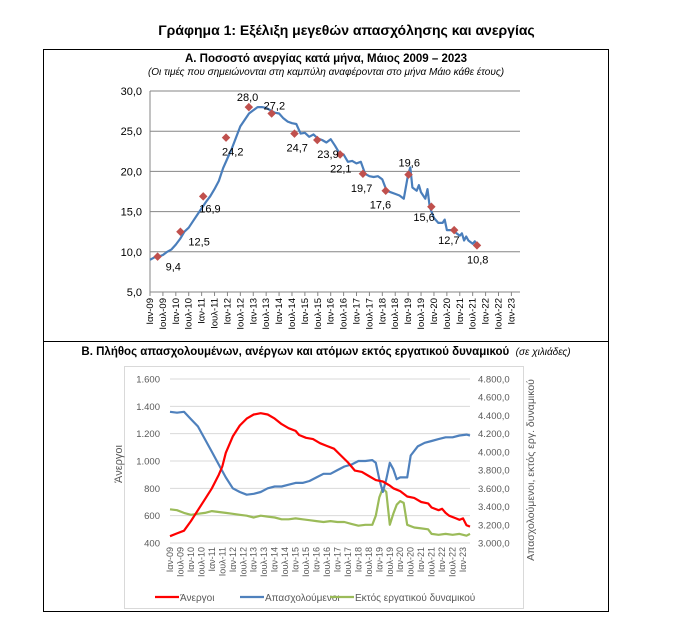  I want to click on legend-label: Απασχολούμενοι, so click(302, 598).